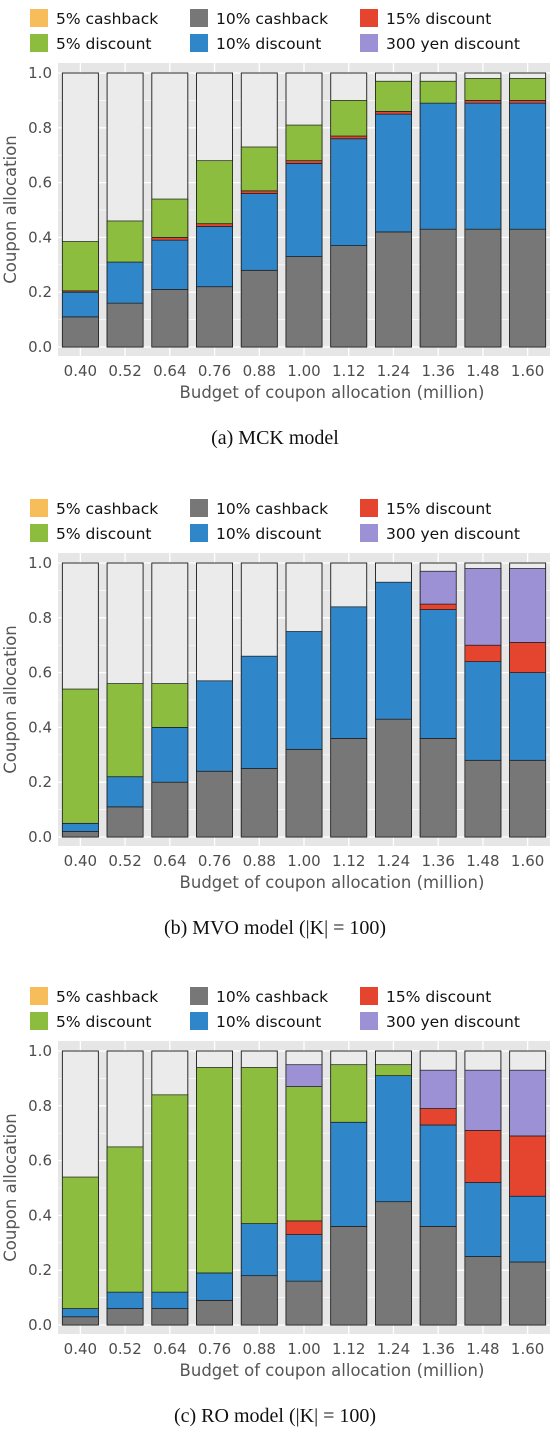  I want to click on legend-label: 5% cashback, so click(107, 19).